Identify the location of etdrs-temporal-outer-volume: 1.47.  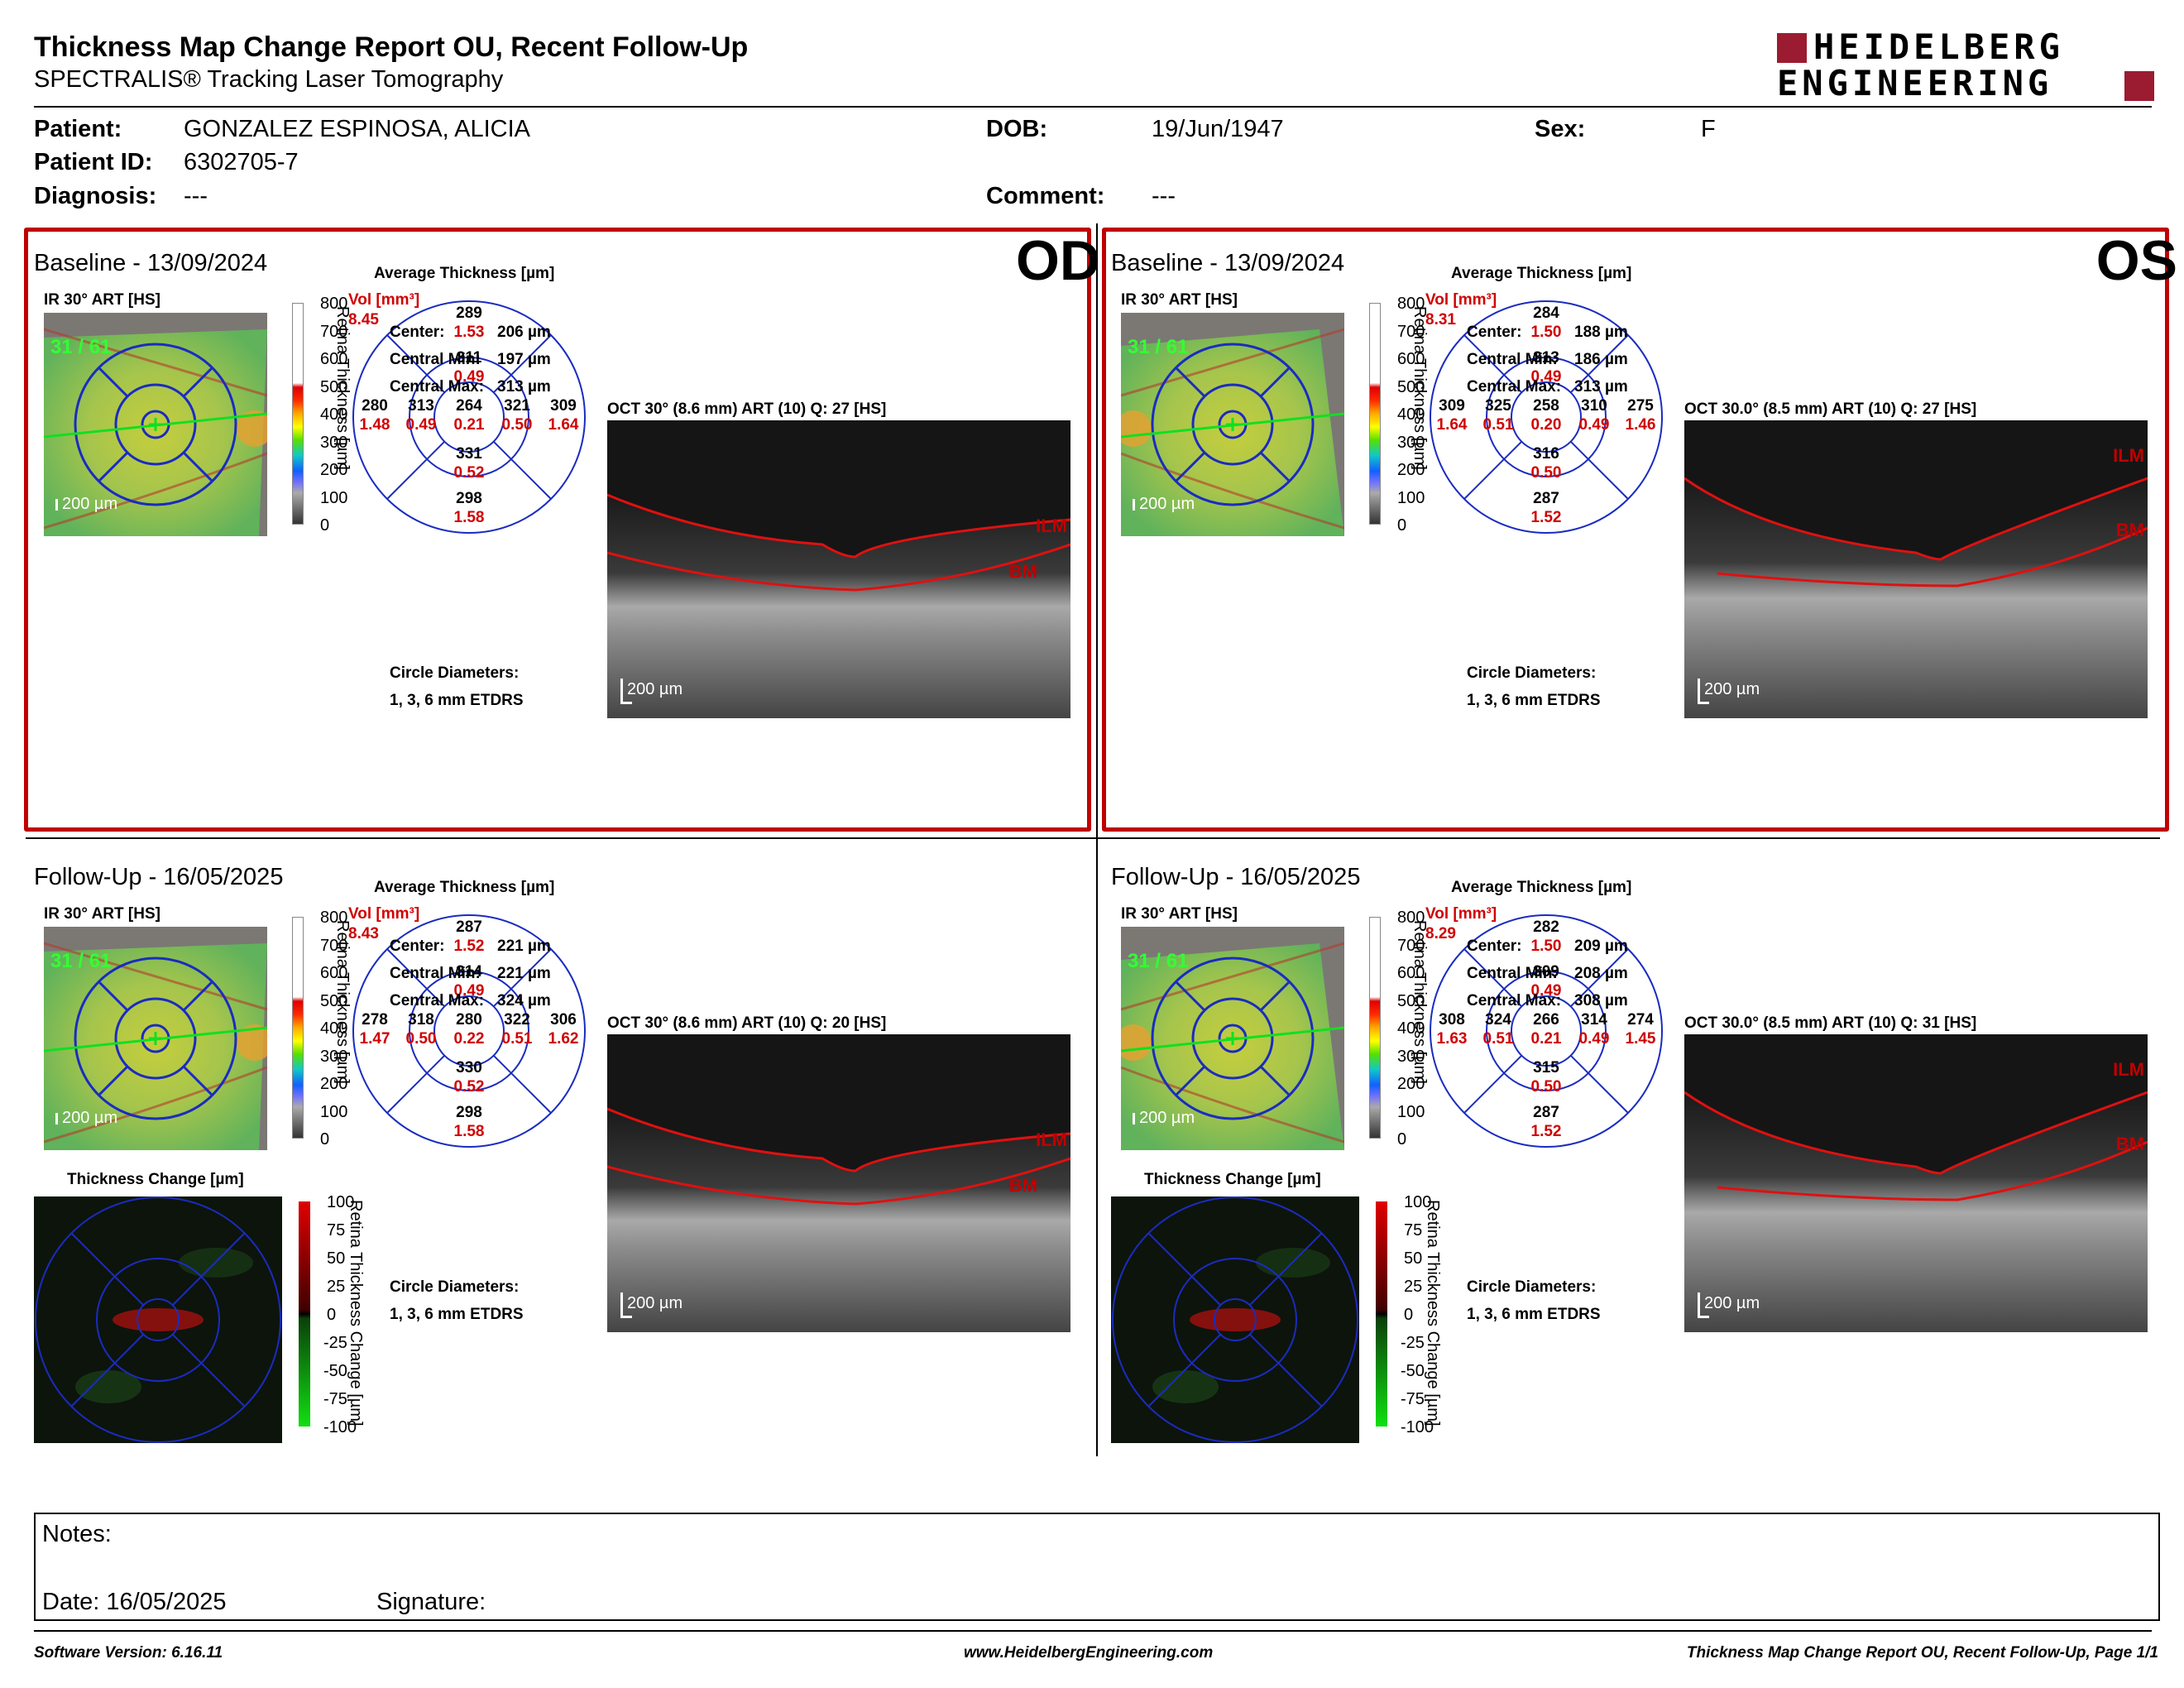
(374, 1039).